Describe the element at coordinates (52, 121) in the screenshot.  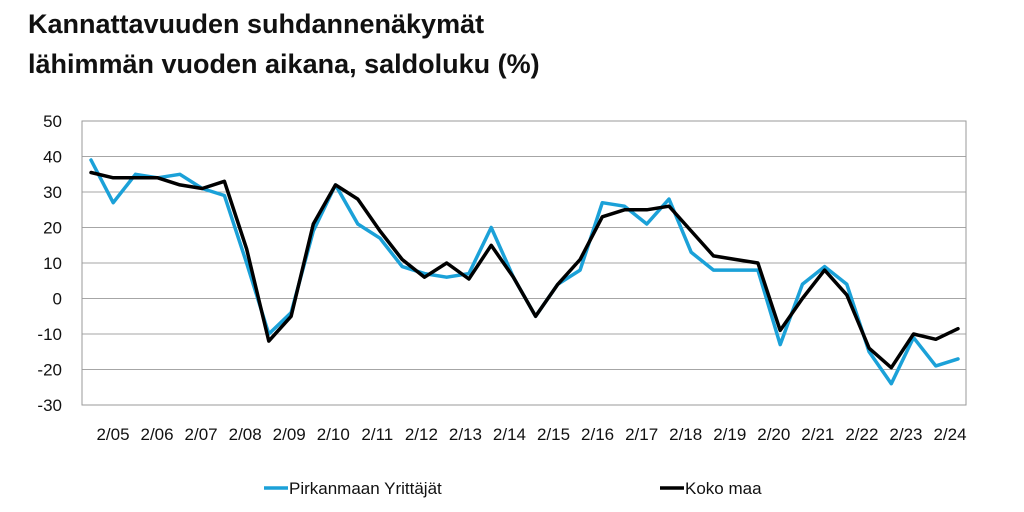
I see `y-tick-label: 50` at that location.